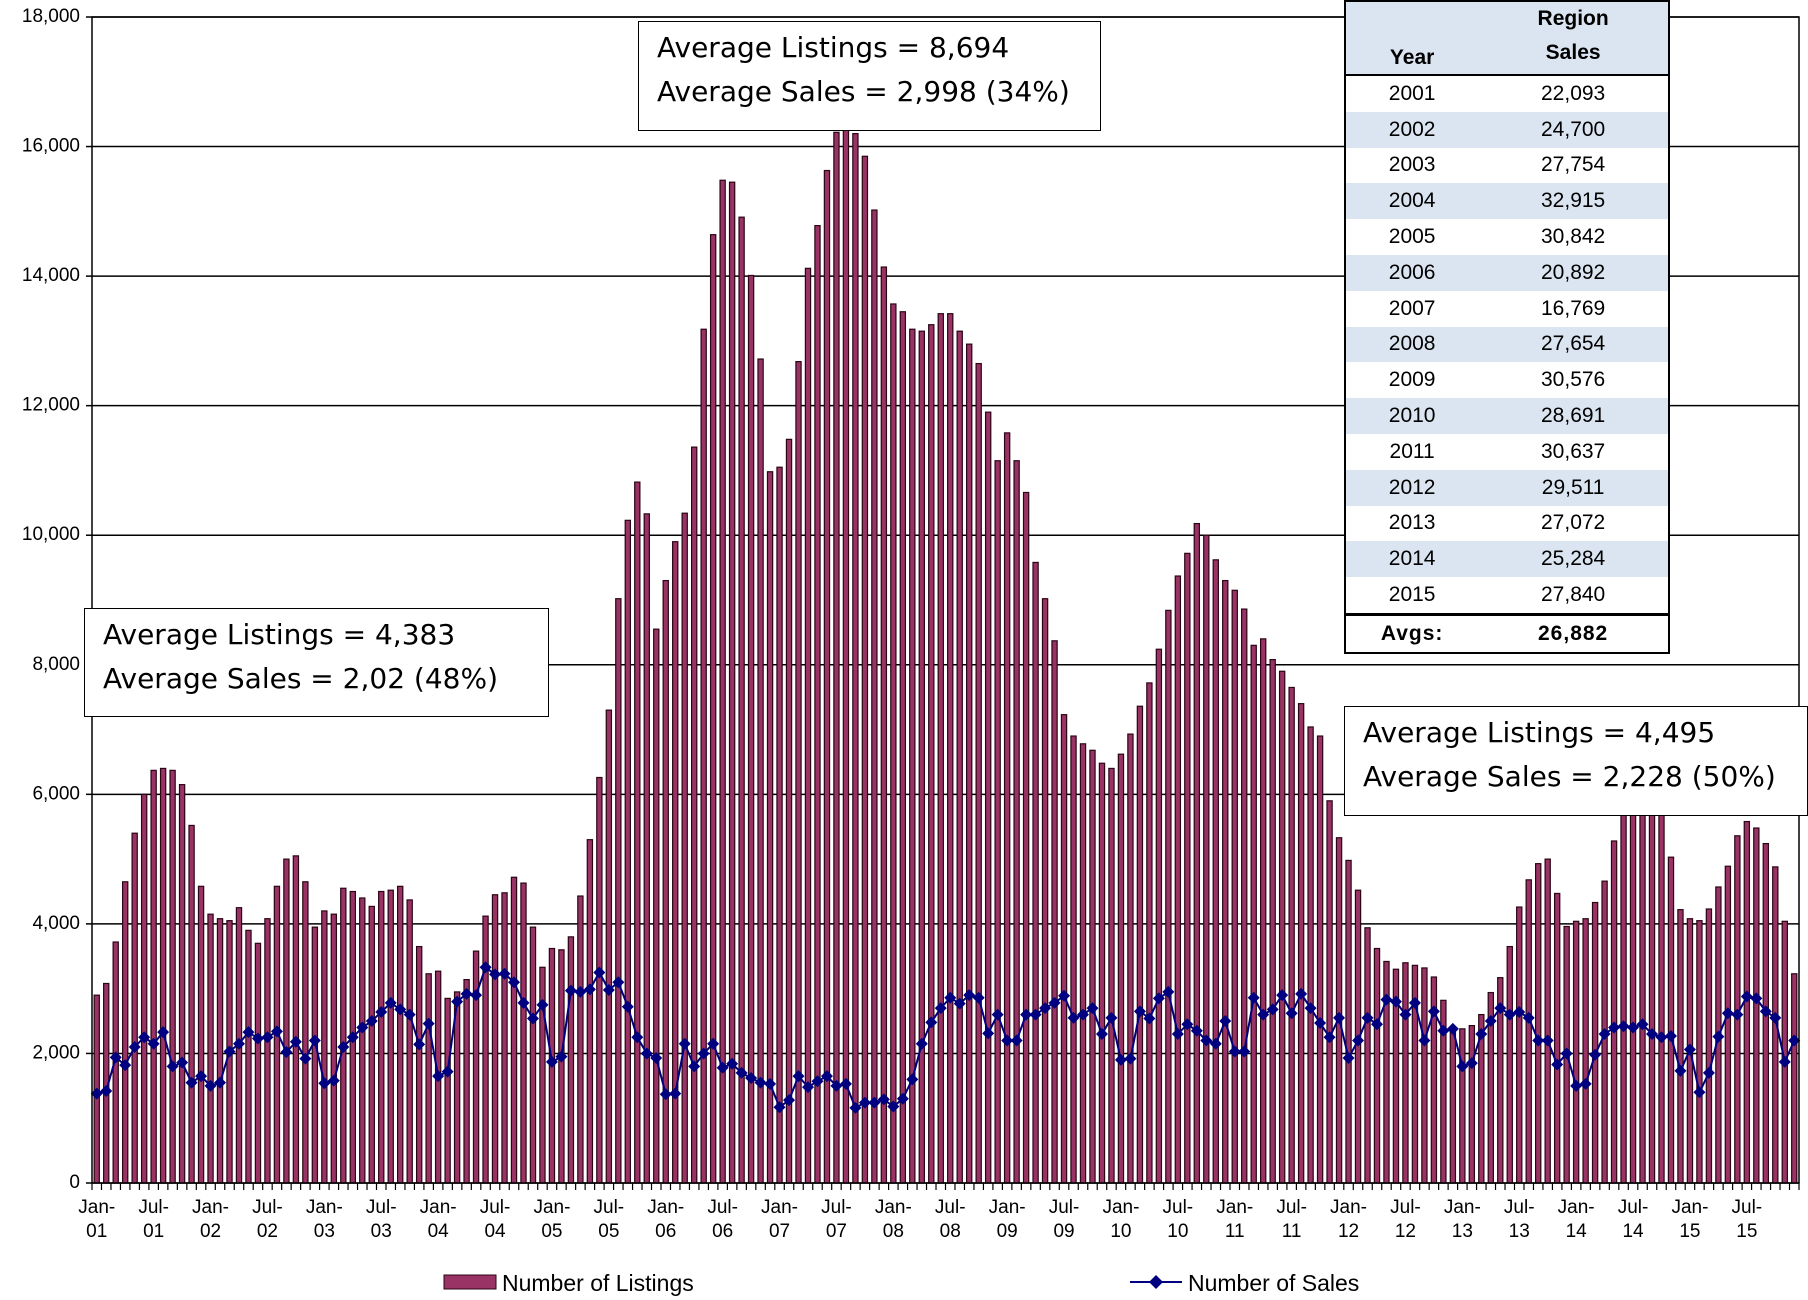 This screenshot has height=1300, width=1808. What do you see at coordinates (1274, 1283) in the screenshot?
I see `legend-label: Number of Sales` at bounding box center [1274, 1283].